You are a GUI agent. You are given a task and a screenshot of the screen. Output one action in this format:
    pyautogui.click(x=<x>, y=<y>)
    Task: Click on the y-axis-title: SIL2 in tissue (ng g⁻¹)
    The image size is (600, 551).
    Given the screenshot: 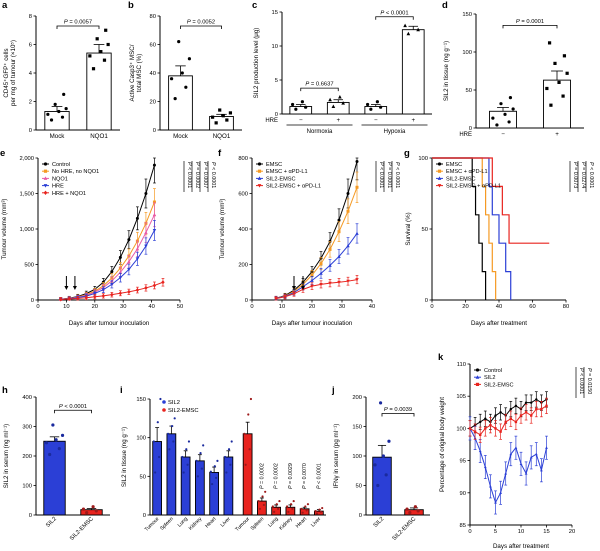 What is the action you would take?
    pyautogui.click(x=446, y=71)
    